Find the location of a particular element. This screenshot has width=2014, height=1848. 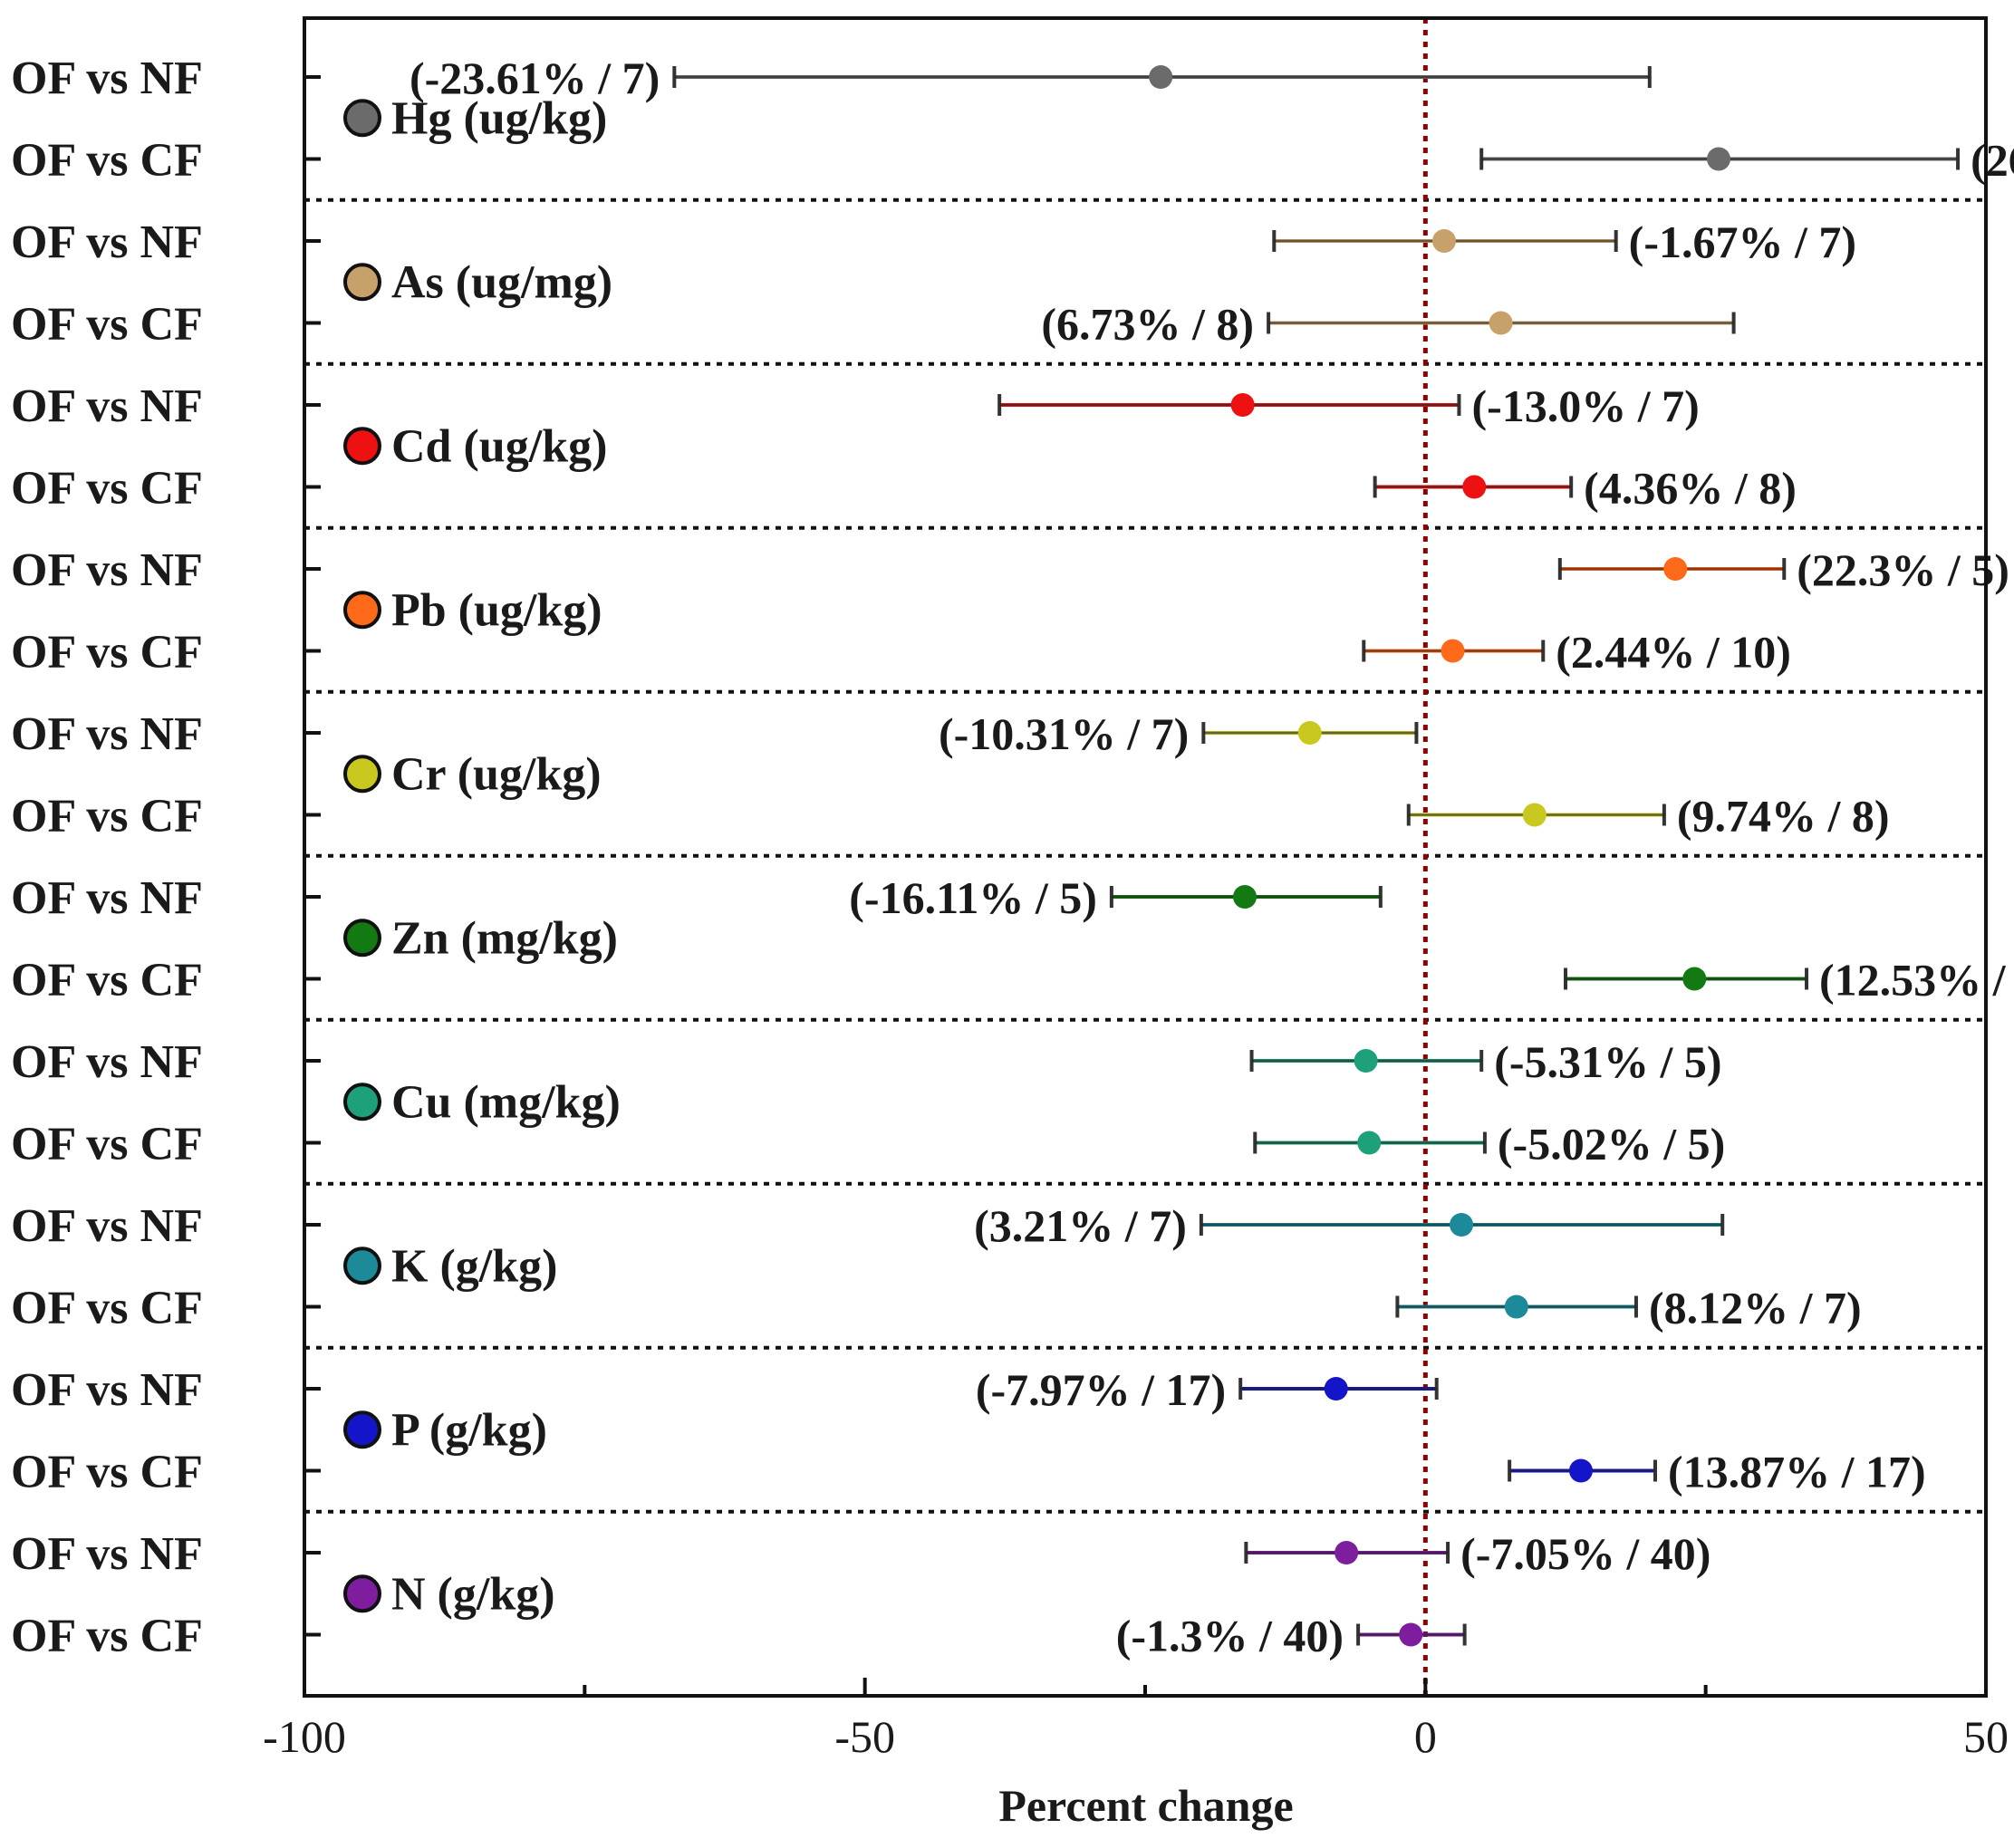

value-label: (8.12% / 7) is located at coordinates (1756, 1308).